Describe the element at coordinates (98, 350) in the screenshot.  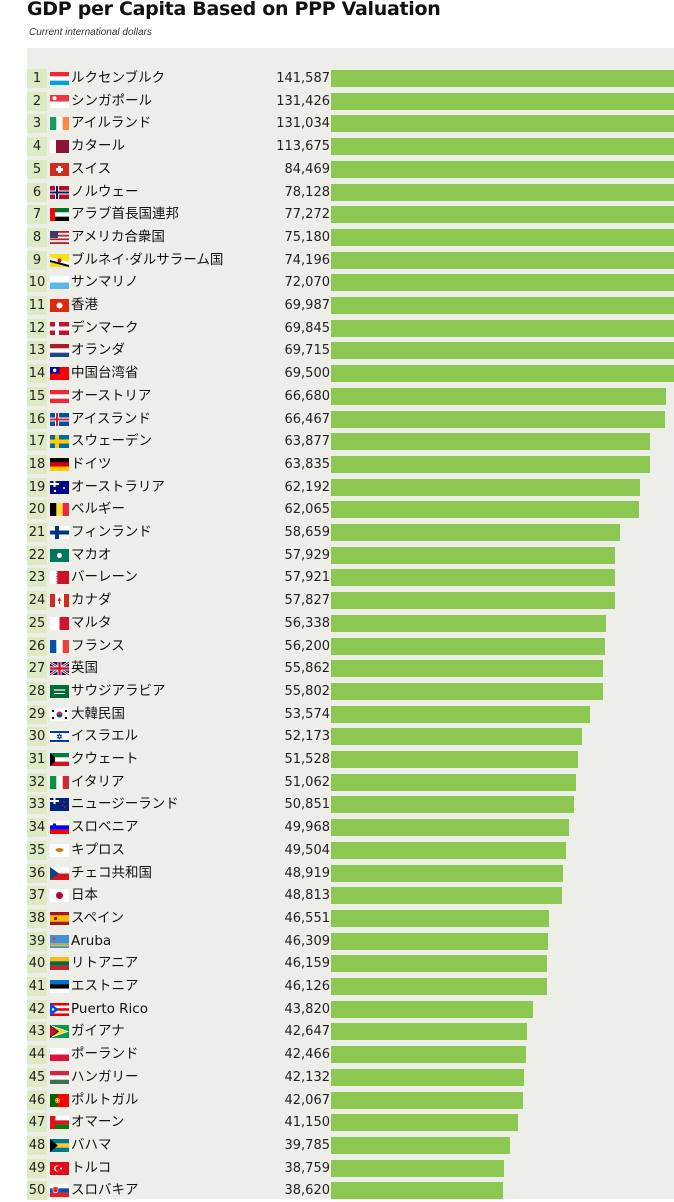
I see `country-name-label: オランダ` at that location.